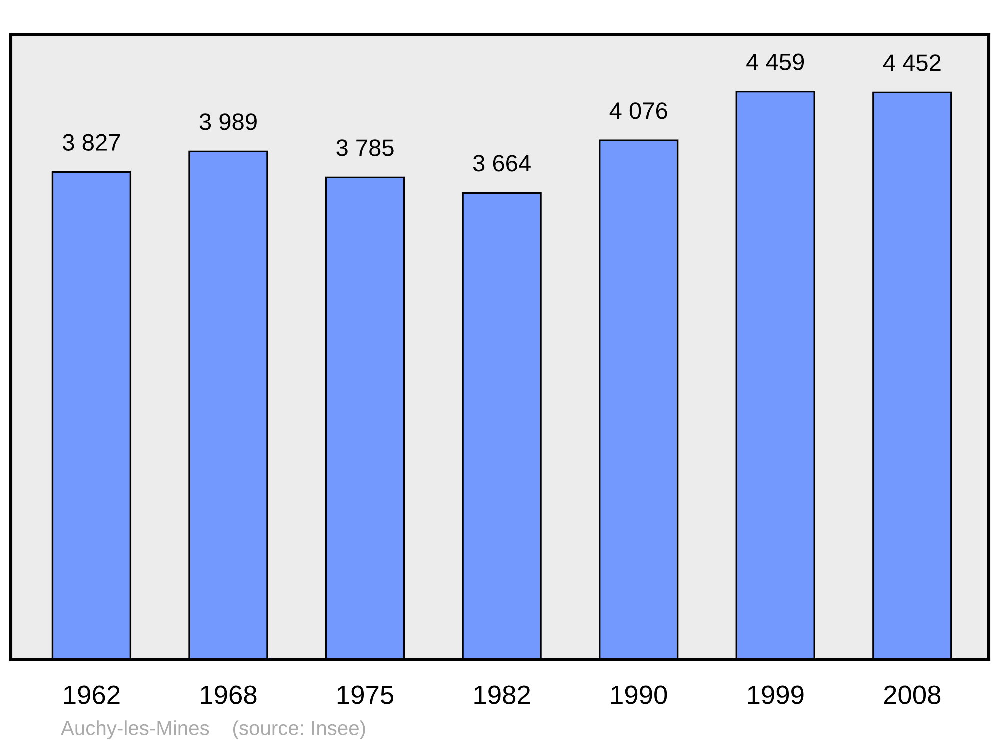 This screenshot has width=1000, height=747. Describe the element at coordinates (365, 148) in the screenshot. I see `data-label: 3 785` at that location.